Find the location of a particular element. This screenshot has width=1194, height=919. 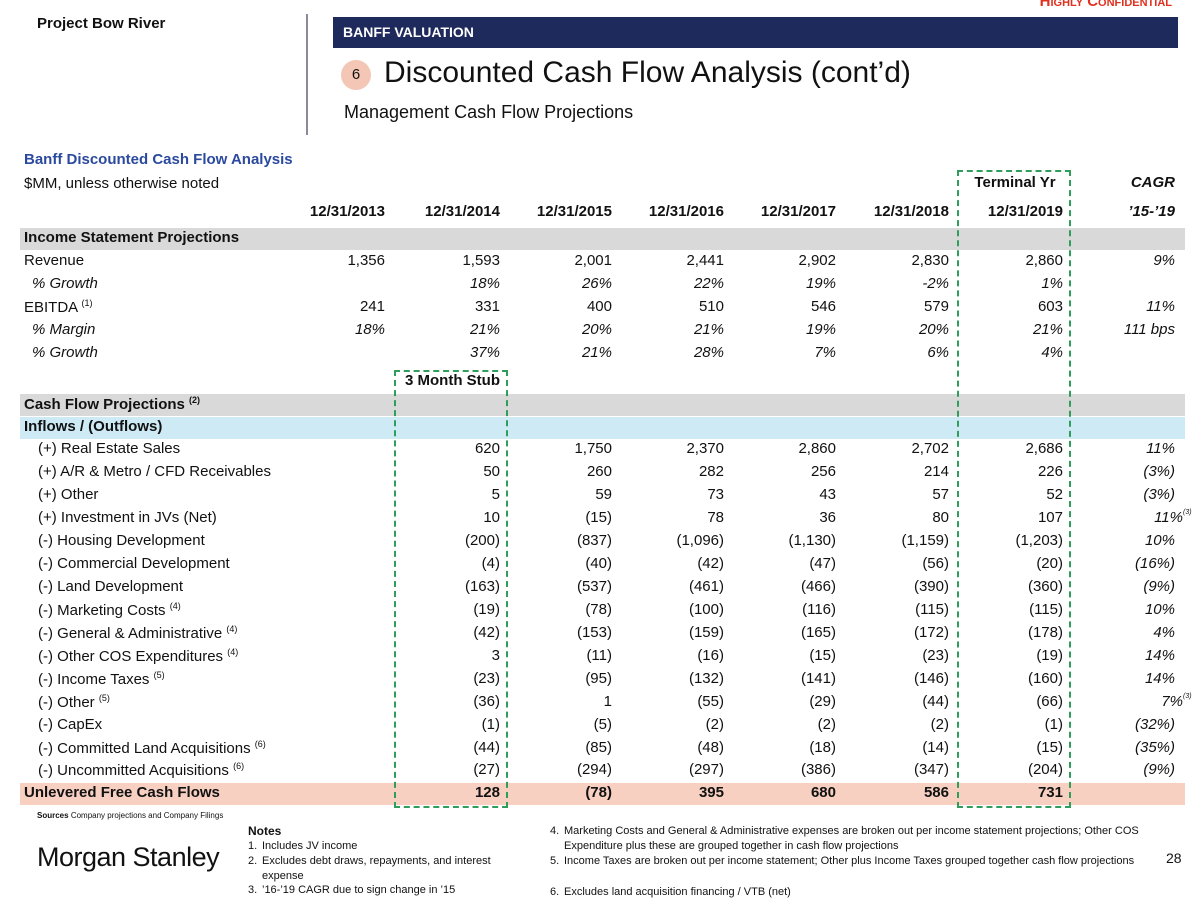

row-label: (-) Committed Land Acquisitions (6) is located at coordinates (152, 748).